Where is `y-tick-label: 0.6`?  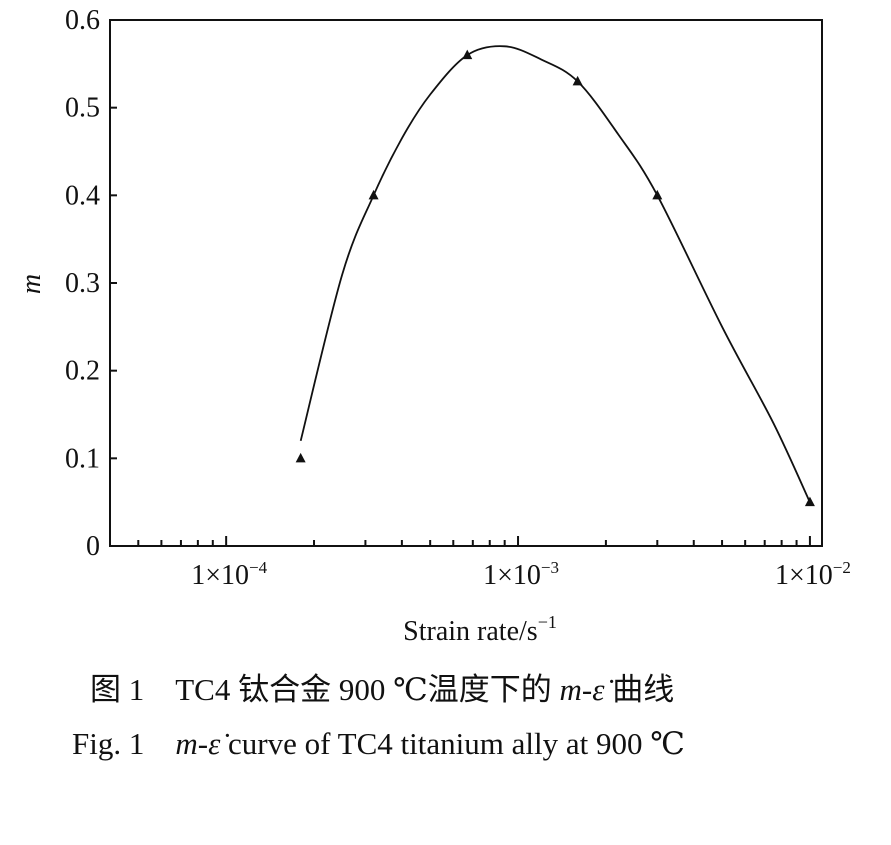
y-tick-label: 0.6 is located at coordinates (82, 20).